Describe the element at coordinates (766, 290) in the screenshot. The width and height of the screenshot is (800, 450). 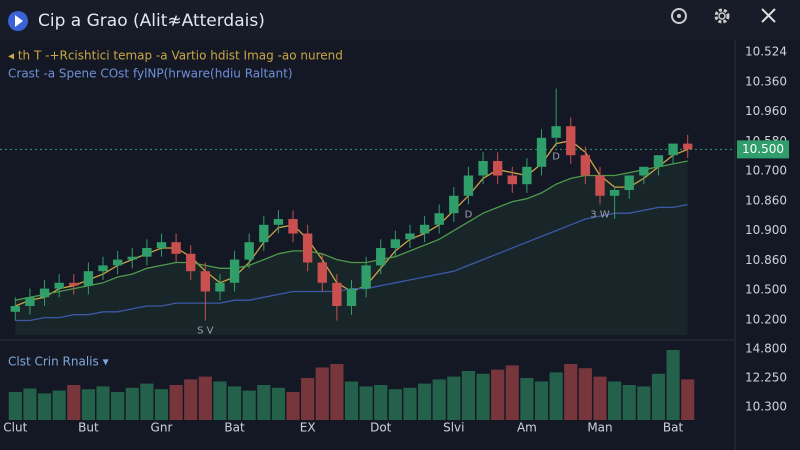
I see `y-axis-label: 10.500` at that location.